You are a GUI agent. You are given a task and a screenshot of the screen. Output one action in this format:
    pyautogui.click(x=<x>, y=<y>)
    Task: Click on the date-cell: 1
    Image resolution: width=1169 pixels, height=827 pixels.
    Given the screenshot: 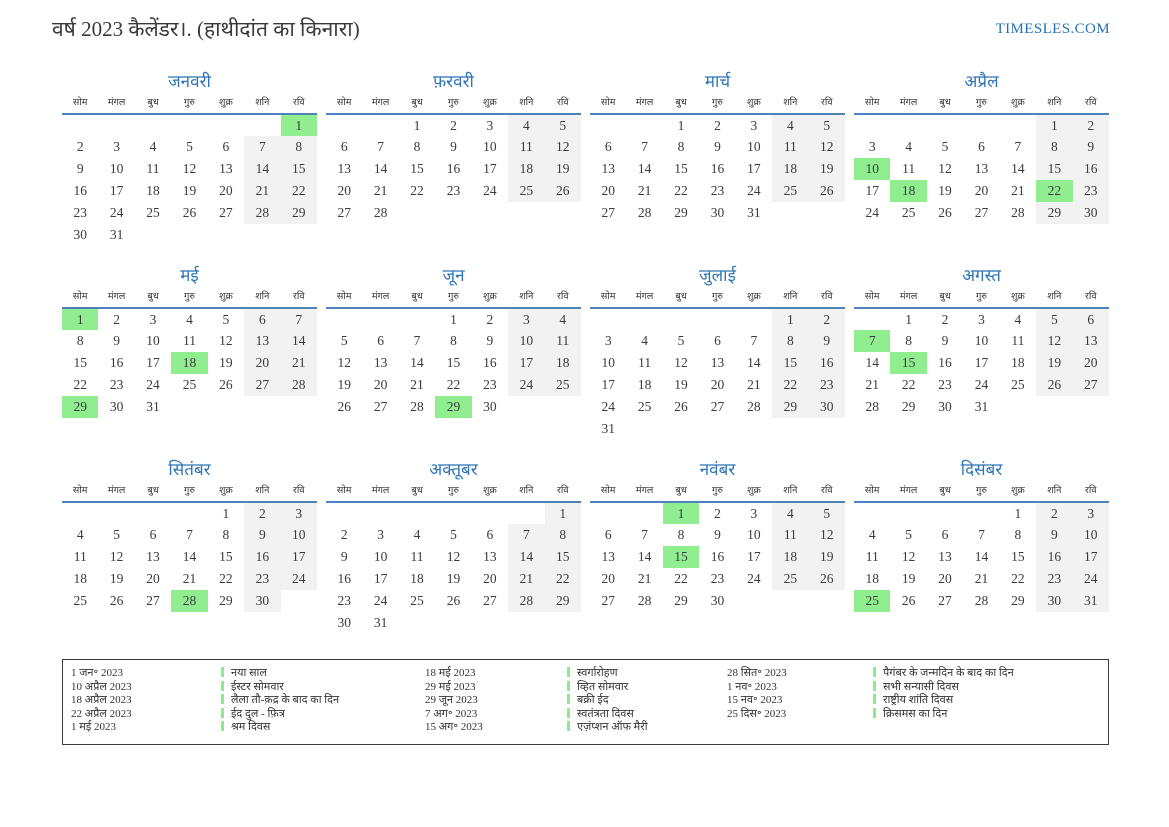 What is the action you would take?
    pyautogui.click(x=80, y=319)
    